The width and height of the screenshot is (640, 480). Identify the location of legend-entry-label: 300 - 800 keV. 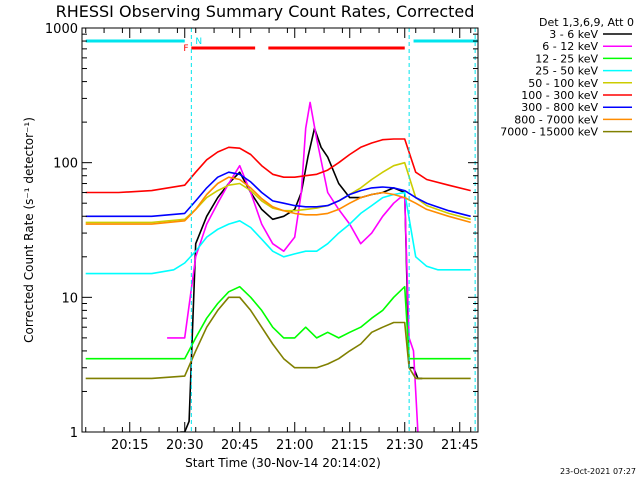
(559, 107).